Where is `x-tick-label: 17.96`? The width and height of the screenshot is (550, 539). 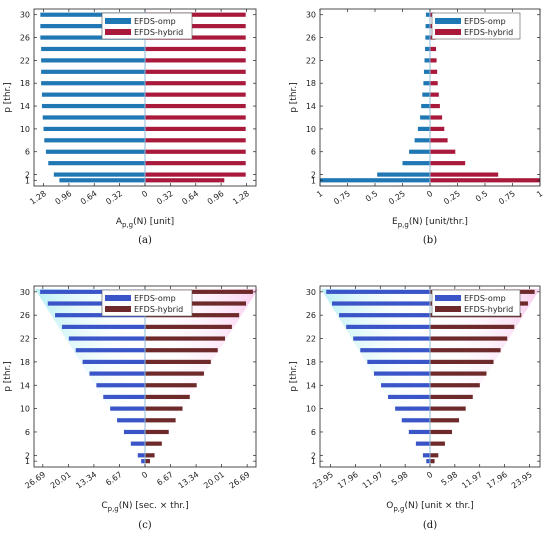
x-tick-label: 17.96 is located at coordinates (348, 480).